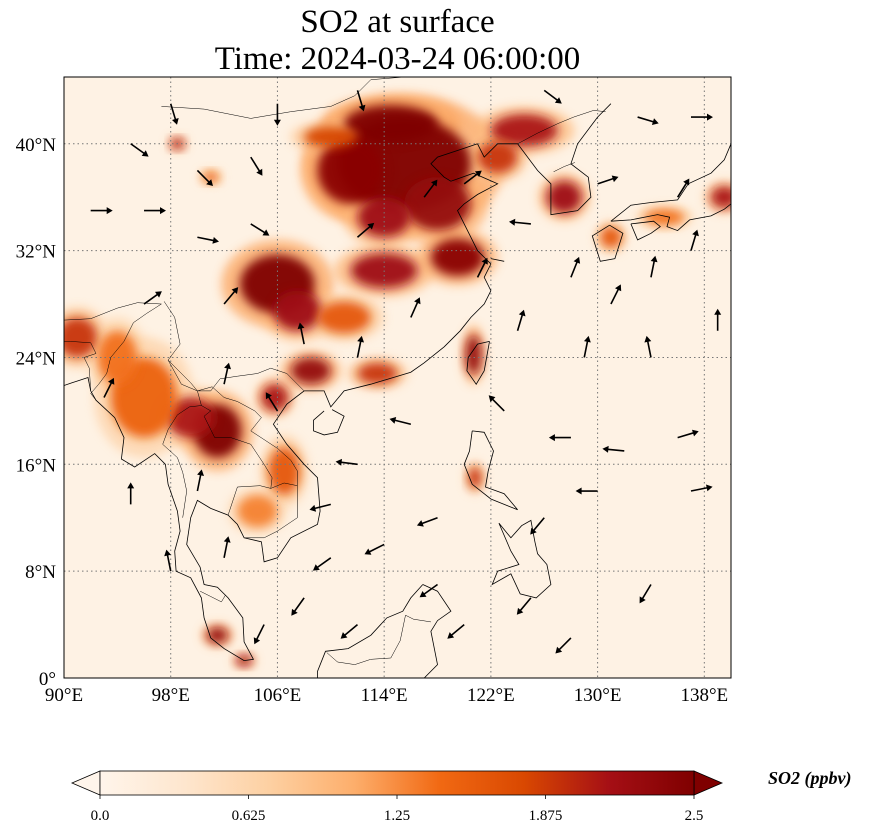 This screenshot has height=836, width=875. What do you see at coordinates (36, 358) in the screenshot?
I see `lat-tick-label: 24°N` at bounding box center [36, 358].